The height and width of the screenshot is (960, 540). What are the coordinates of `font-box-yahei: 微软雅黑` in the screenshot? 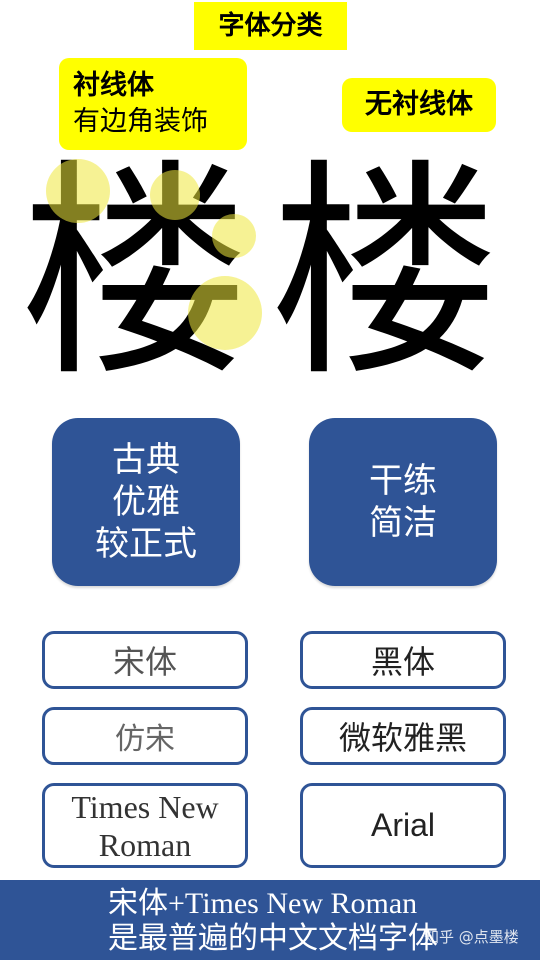 It's located at (403, 736).